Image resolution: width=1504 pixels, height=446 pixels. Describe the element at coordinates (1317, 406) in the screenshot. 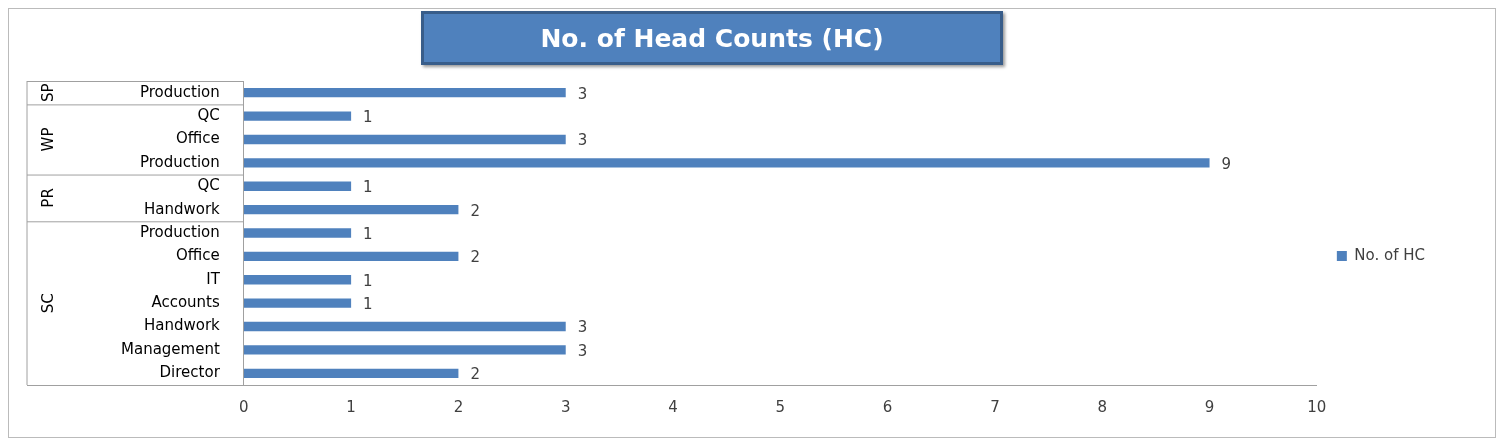

I see `x-tick-label: 10` at that location.